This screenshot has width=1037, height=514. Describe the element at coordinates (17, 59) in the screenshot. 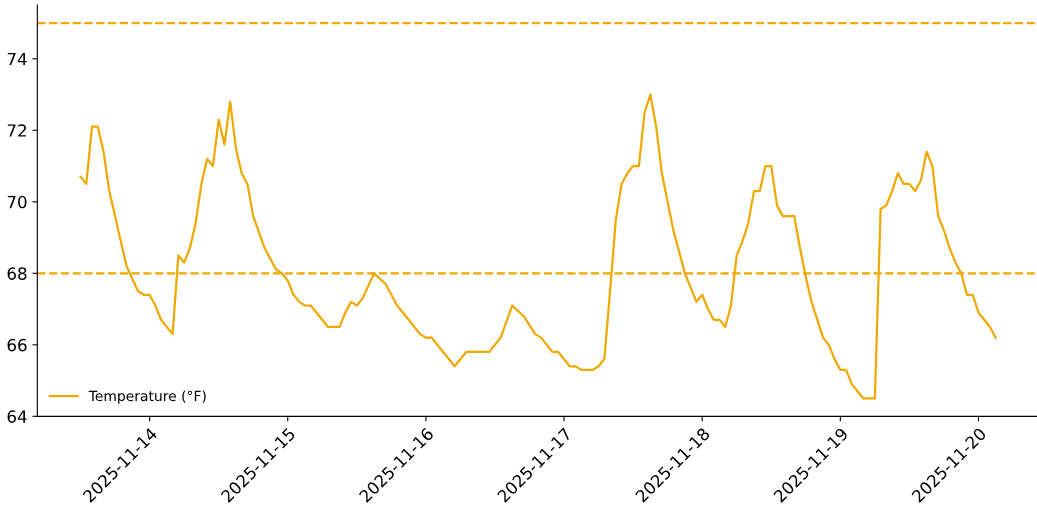

I see `y-tick-label: 74` at that location.